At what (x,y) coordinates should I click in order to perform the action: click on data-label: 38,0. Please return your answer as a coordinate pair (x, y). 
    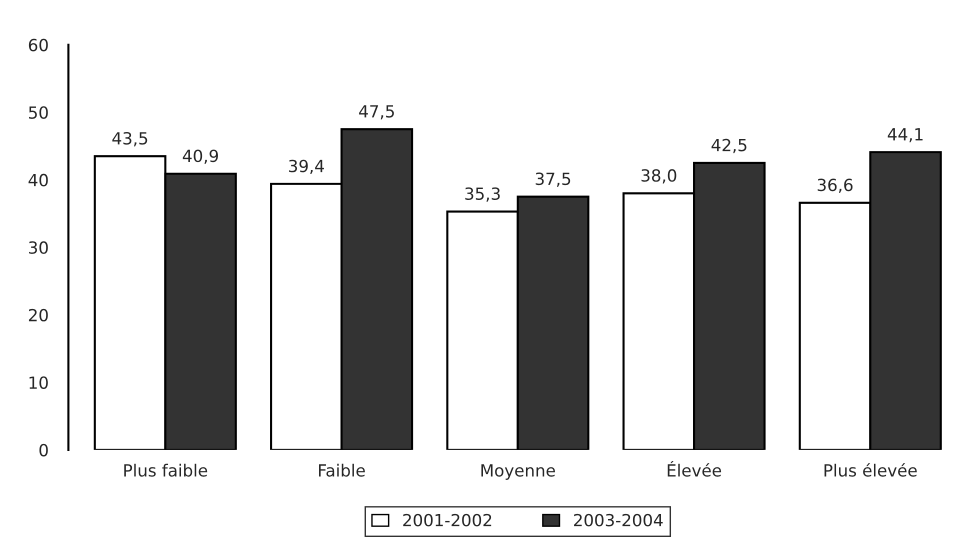
    Looking at the image, I should click on (659, 176).